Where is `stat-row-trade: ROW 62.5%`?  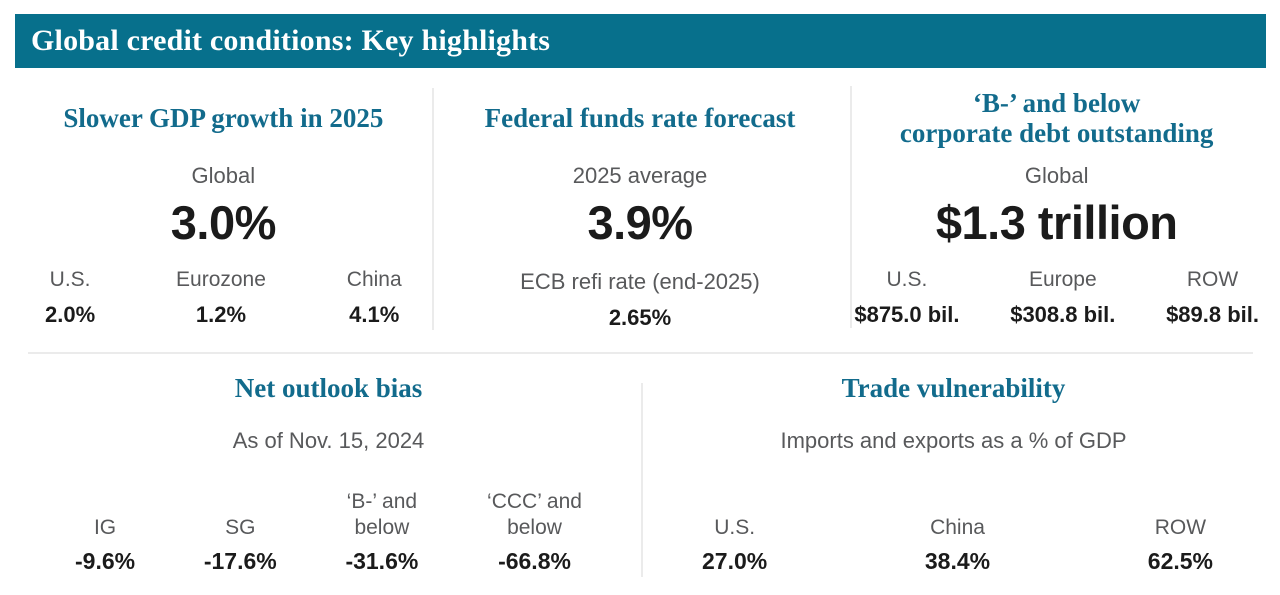
stat-row-trade: ROW 62.5% is located at coordinates (1180, 531).